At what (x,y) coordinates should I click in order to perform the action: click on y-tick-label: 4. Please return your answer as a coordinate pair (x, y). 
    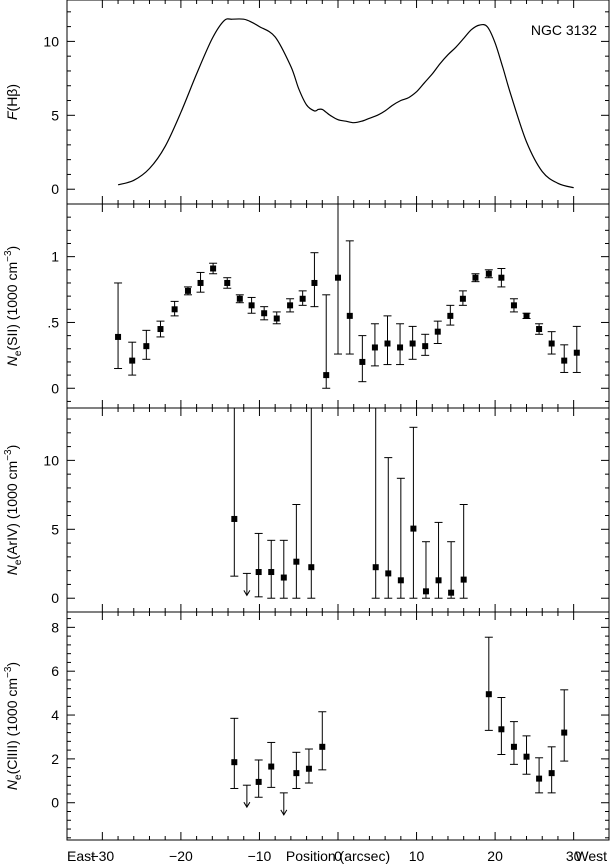
    Looking at the image, I should click on (55, 715).